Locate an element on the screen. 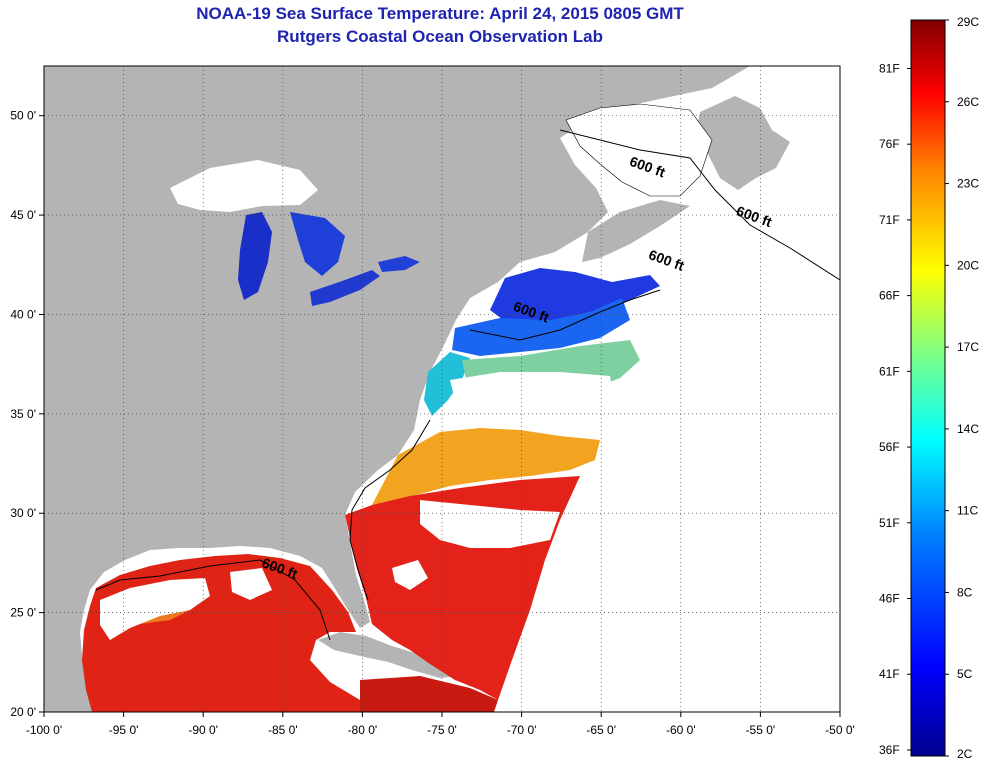 The image size is (984, 770). colorbar-c-label: 5C is located at coordinates (965, 674).